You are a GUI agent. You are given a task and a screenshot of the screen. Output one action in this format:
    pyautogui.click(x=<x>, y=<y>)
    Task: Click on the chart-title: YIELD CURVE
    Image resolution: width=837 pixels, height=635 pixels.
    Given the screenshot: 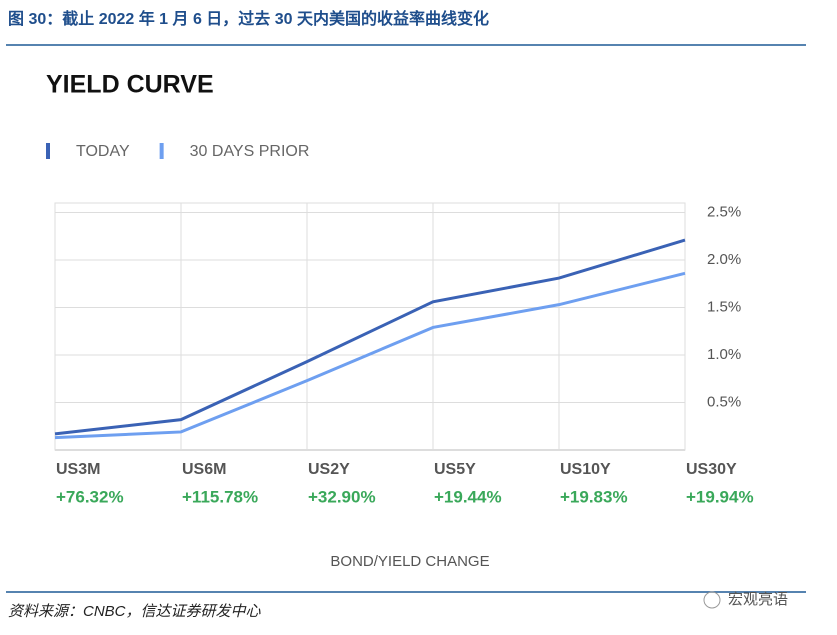 What is the action you would take?
    pyautogui.click(x=130, y=85)
    